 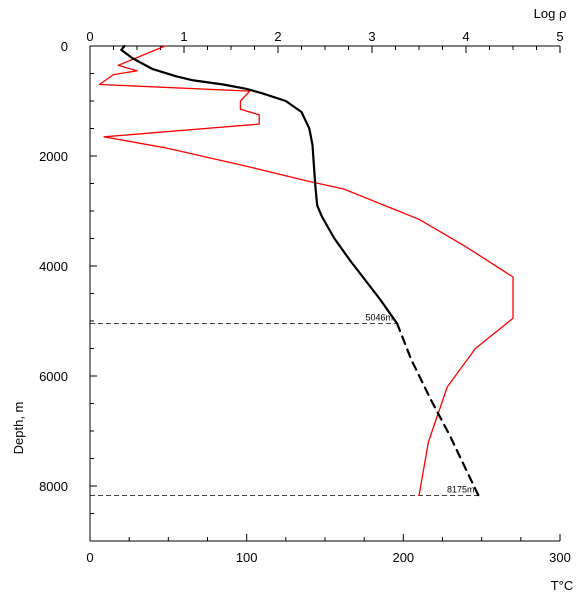 I want to click on bottom-axis-tick-label: 300, so click(x=560, y=557).